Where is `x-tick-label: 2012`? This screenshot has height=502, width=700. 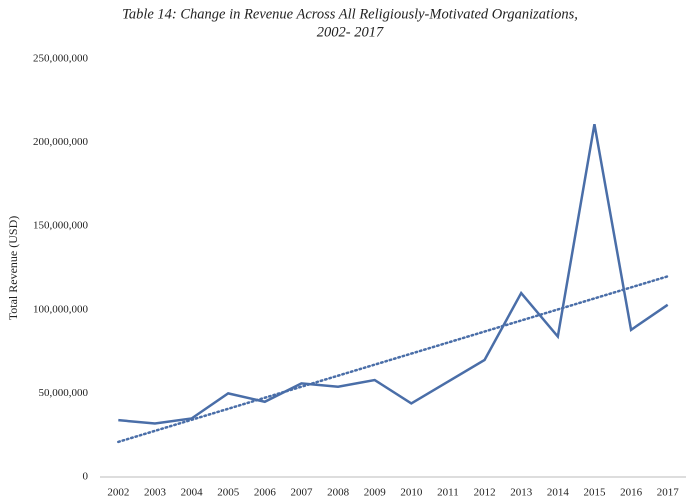
x-tick-label: 2012 is located at coordinates (485, 493).